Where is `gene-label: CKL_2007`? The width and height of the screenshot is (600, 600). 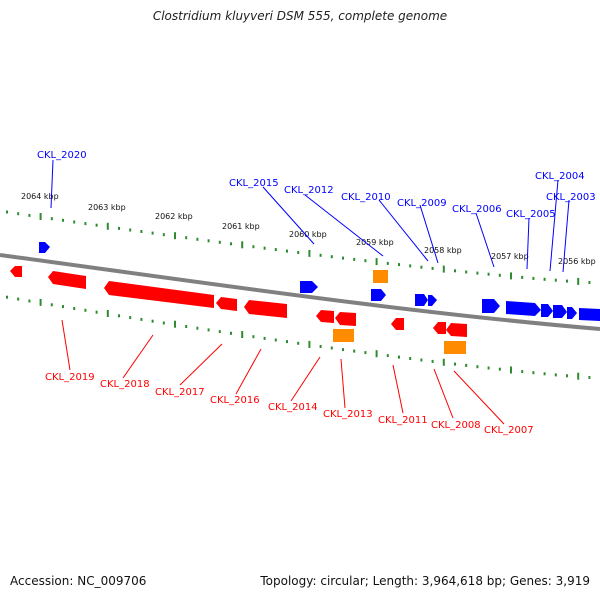 gene-label: CKL_2007 is located at coordinates (509, 430).